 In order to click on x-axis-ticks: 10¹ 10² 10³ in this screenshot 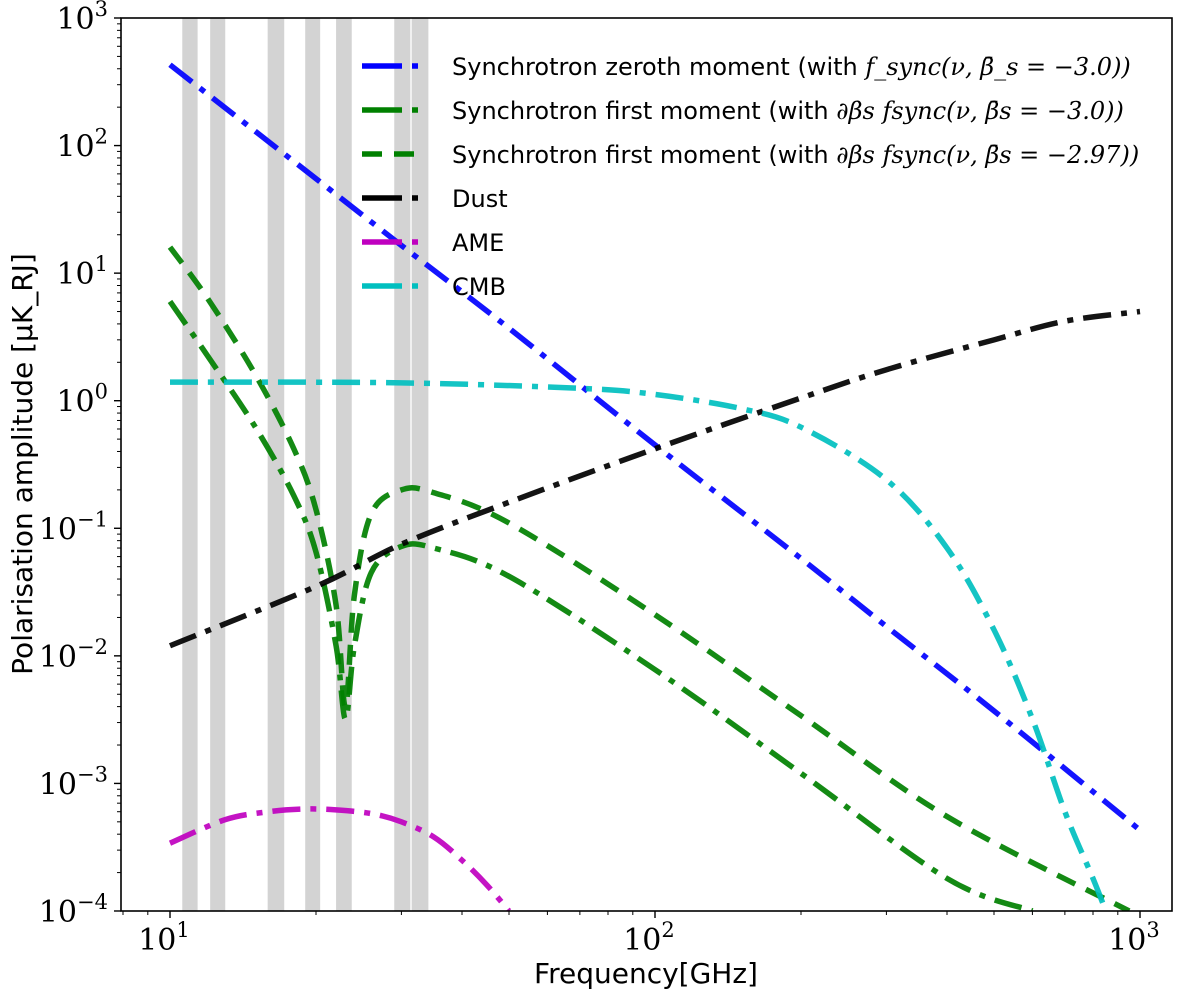, I will do `click(641, 934)`.